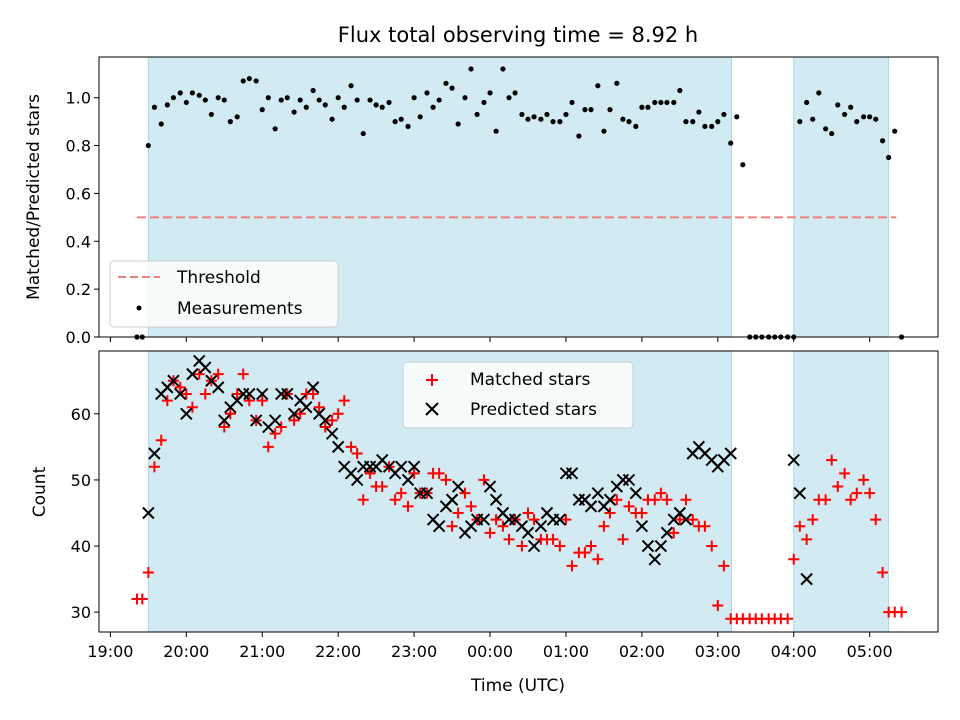 The image size is (960, 720). I want to click on y-tick-label: 0.2, so click(78, 289).